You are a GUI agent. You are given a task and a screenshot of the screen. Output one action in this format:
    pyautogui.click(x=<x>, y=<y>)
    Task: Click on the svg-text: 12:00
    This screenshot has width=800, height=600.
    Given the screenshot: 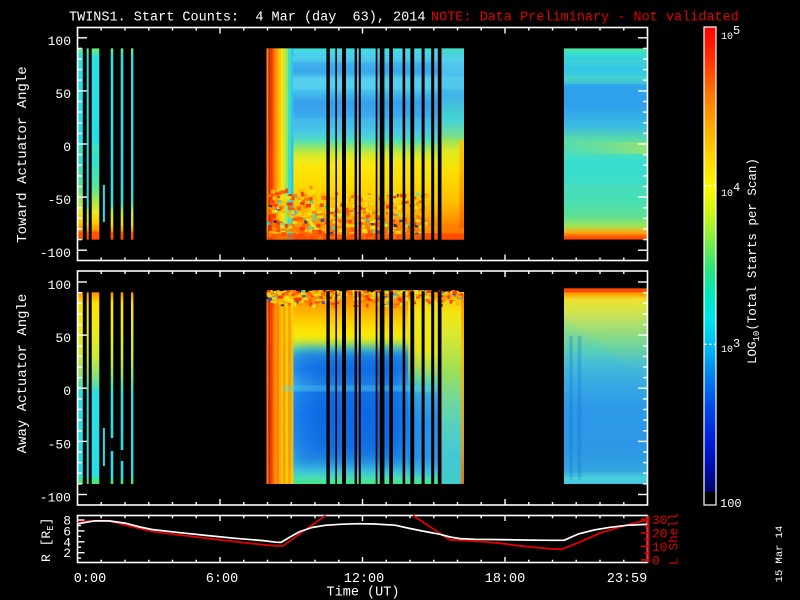 What is the action you would take?
    pyautogui.click(x=364, y=579)
    